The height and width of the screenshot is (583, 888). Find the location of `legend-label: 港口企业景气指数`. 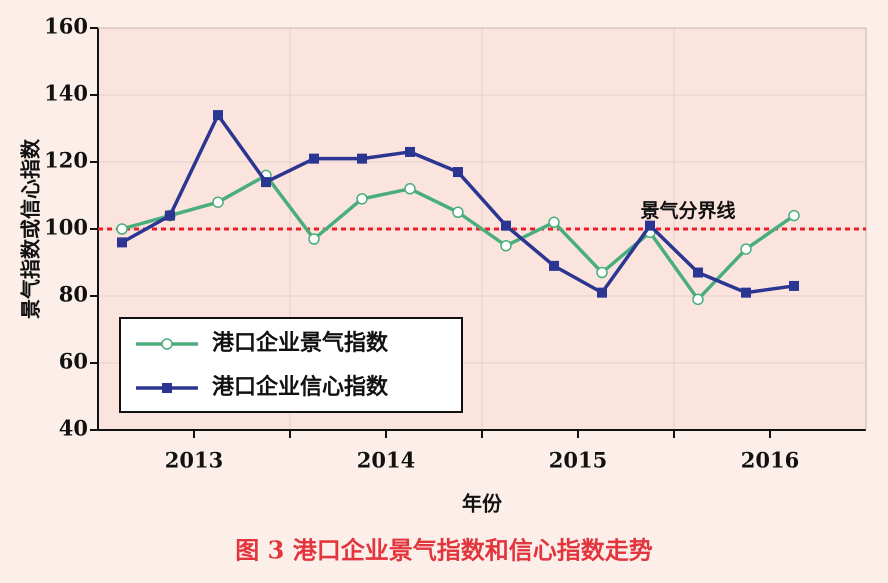

legend-label: 港口企业景气指数 is located at coordinates (300, 343).